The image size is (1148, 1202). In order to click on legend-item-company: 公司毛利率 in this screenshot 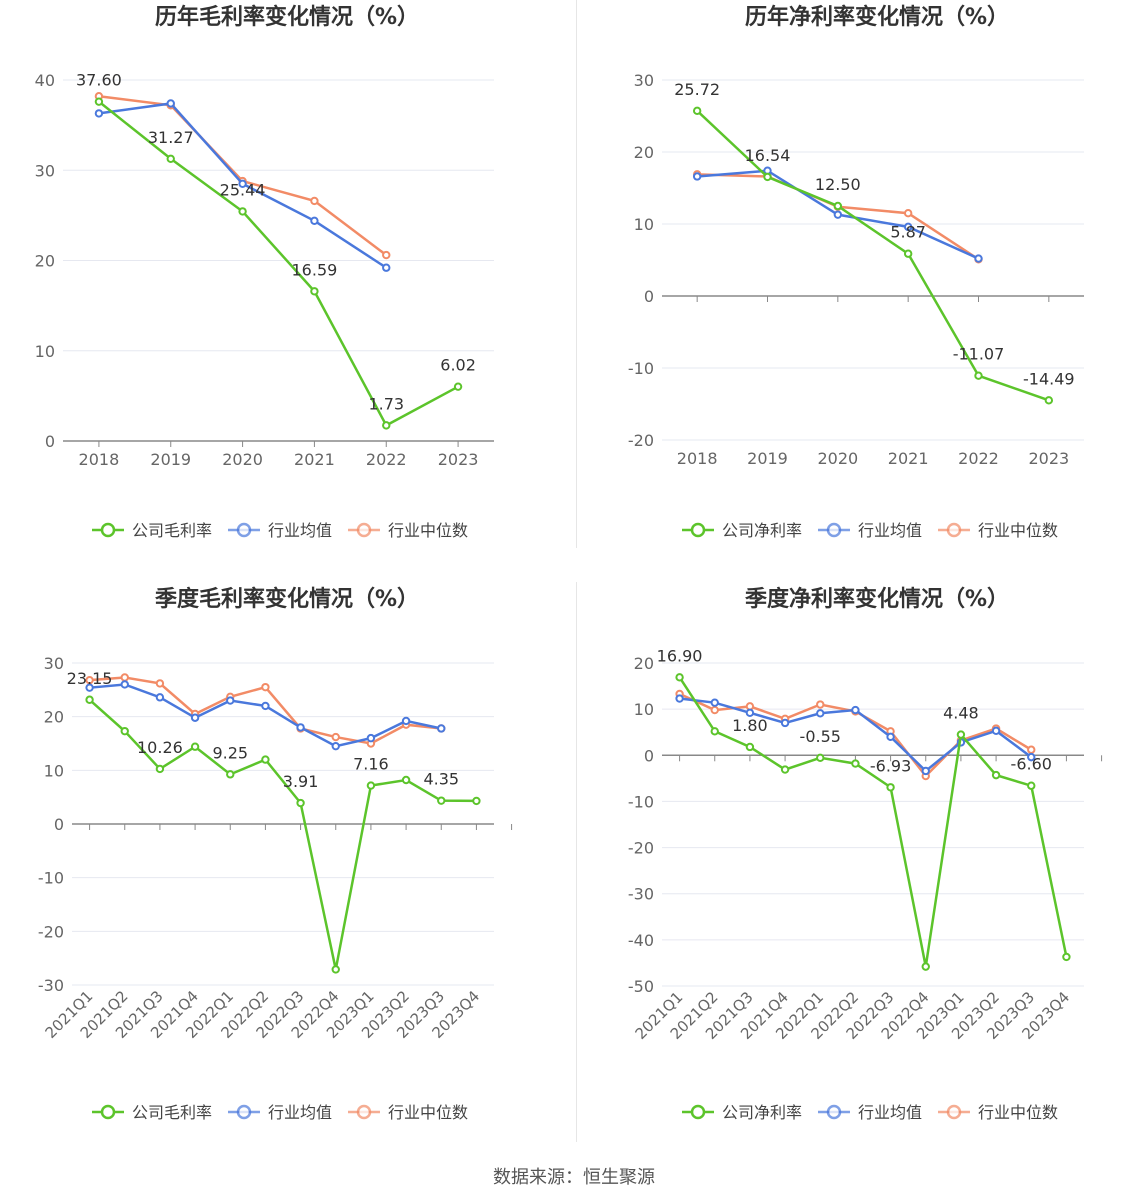, I will do `click(152, 530)`.